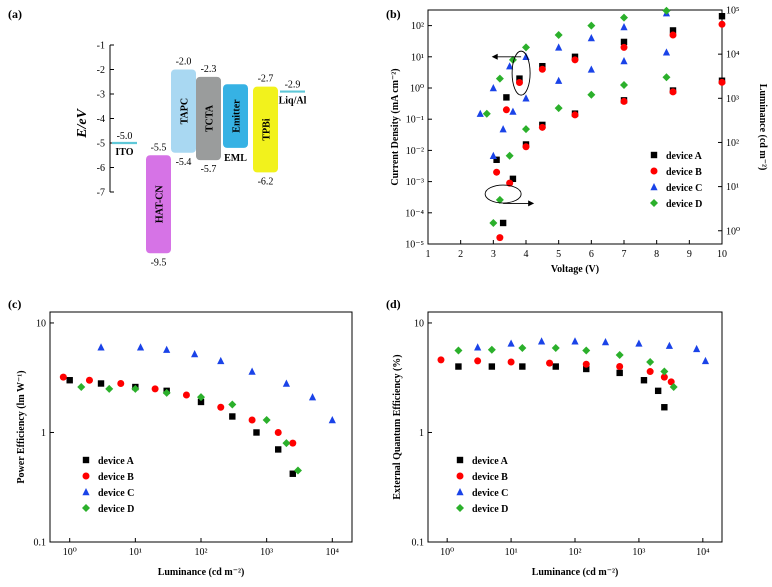 This screenshot has height=587, width=772. Describe the element at coordinates (575, 572) in the screenshot. I see `x-axis-label-d: Luminance (cd m⁻²)` at that location.